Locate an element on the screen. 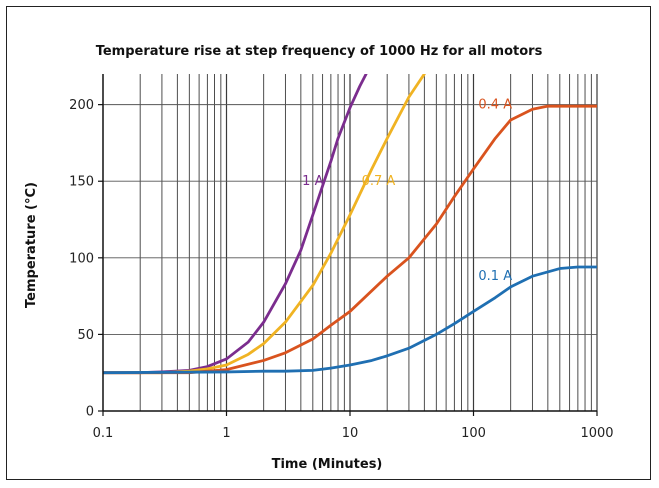 This screenshot has width=659, height=488. y-tick-label: 200 is located at coordinates (81, 105).